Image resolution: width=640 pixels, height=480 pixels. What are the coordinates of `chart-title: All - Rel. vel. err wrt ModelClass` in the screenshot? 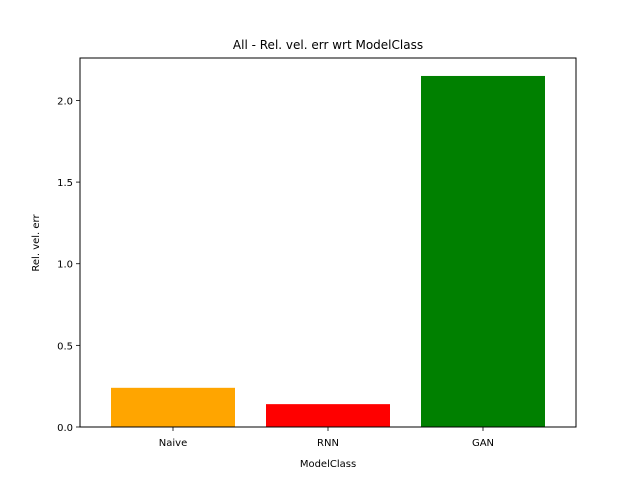 It's located at (328, 45).